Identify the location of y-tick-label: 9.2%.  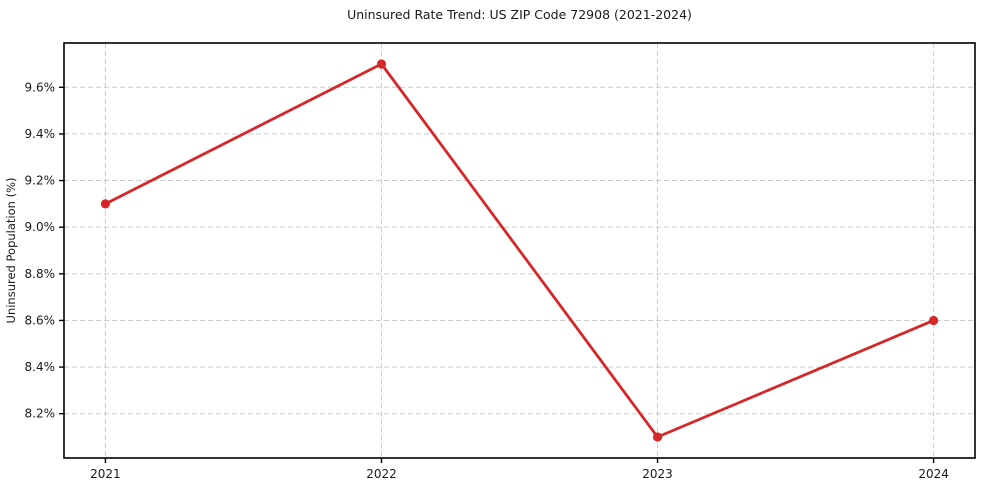
(40, 181).